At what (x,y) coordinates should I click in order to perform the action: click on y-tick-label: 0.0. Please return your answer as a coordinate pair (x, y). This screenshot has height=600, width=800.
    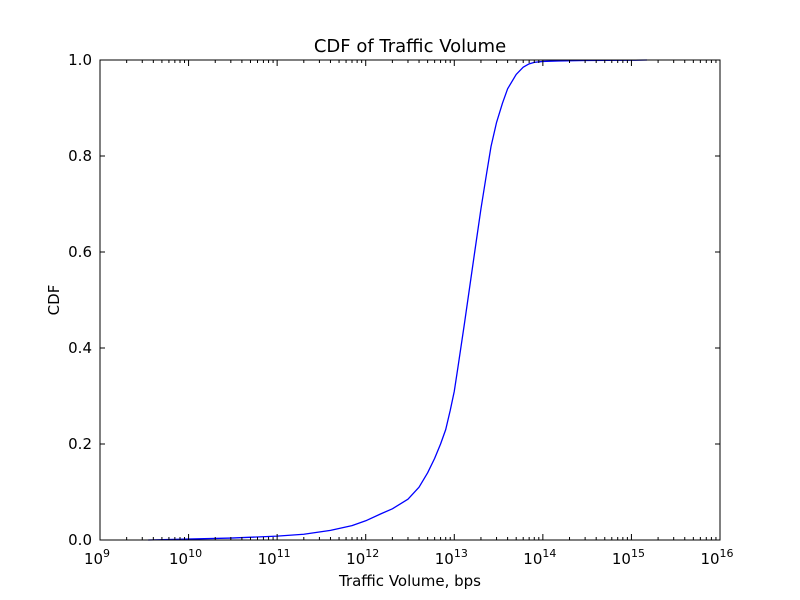
    Looking at the image, I should click on (80, 540).